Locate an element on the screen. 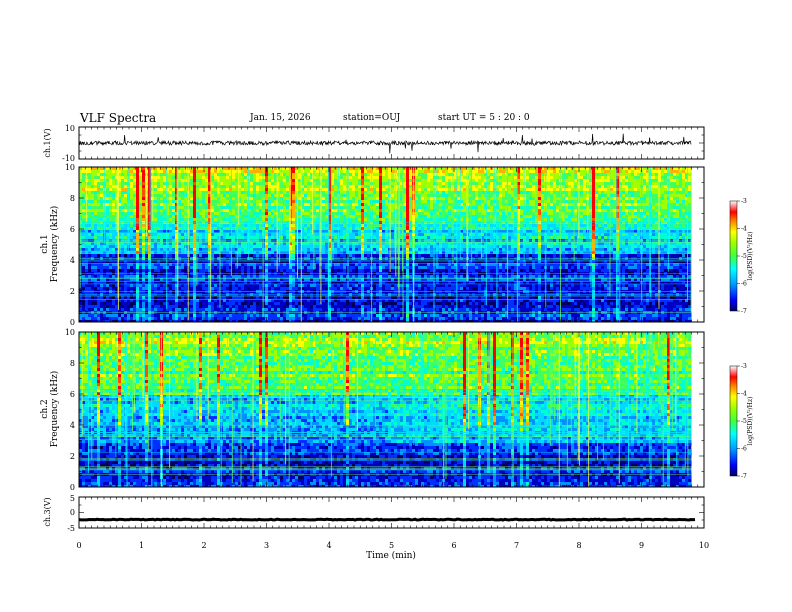  ch2-frequency-ytick: 2 is located at coordinates (72, 456).